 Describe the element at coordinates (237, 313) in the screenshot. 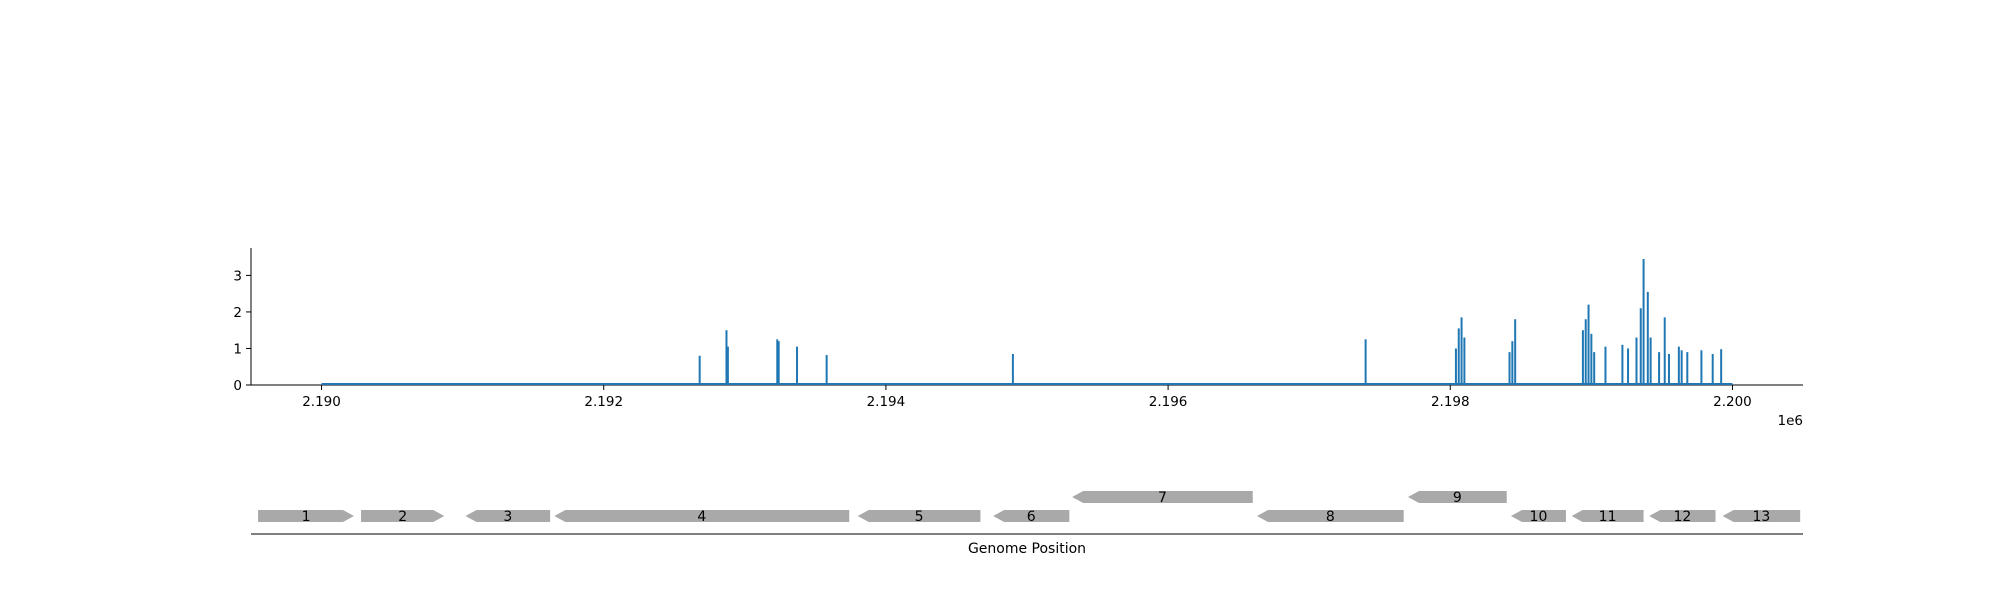

I see `y-tick-label: 2` at that location.